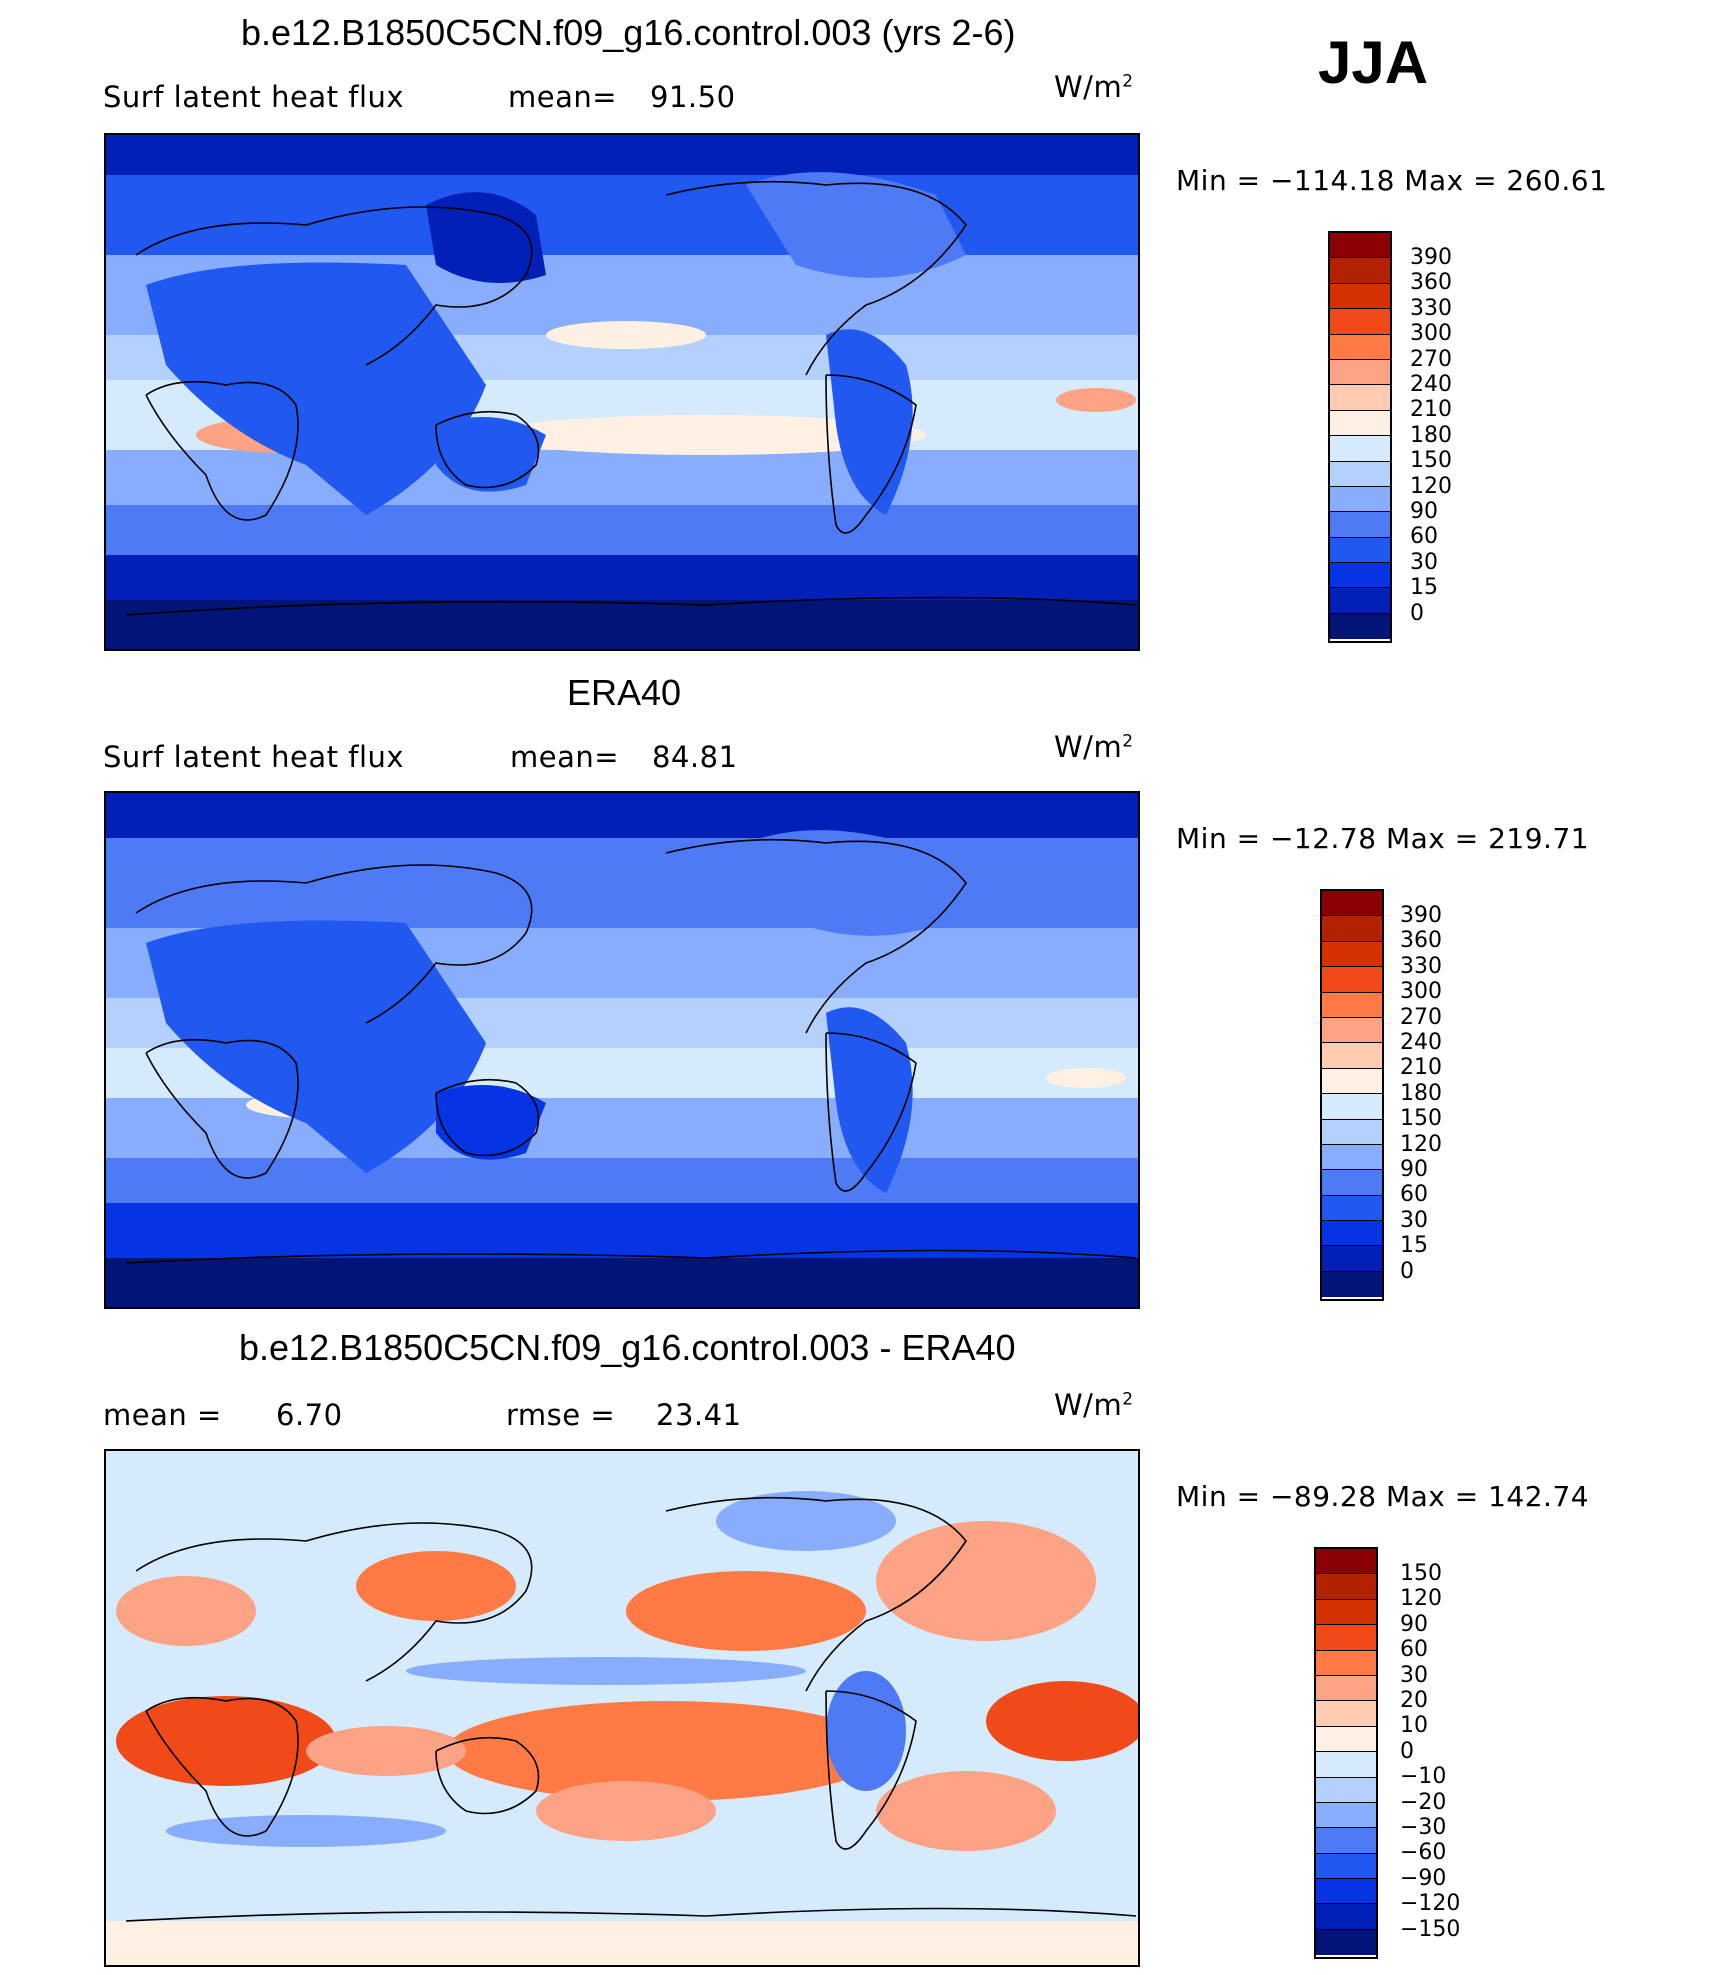 Image resolution: width=1710 pixels, height=1975 pixels. Describe the element at coordinates (1423, 1802) in the screenshot. I see `colorbar-tick-label: −20` at that location.